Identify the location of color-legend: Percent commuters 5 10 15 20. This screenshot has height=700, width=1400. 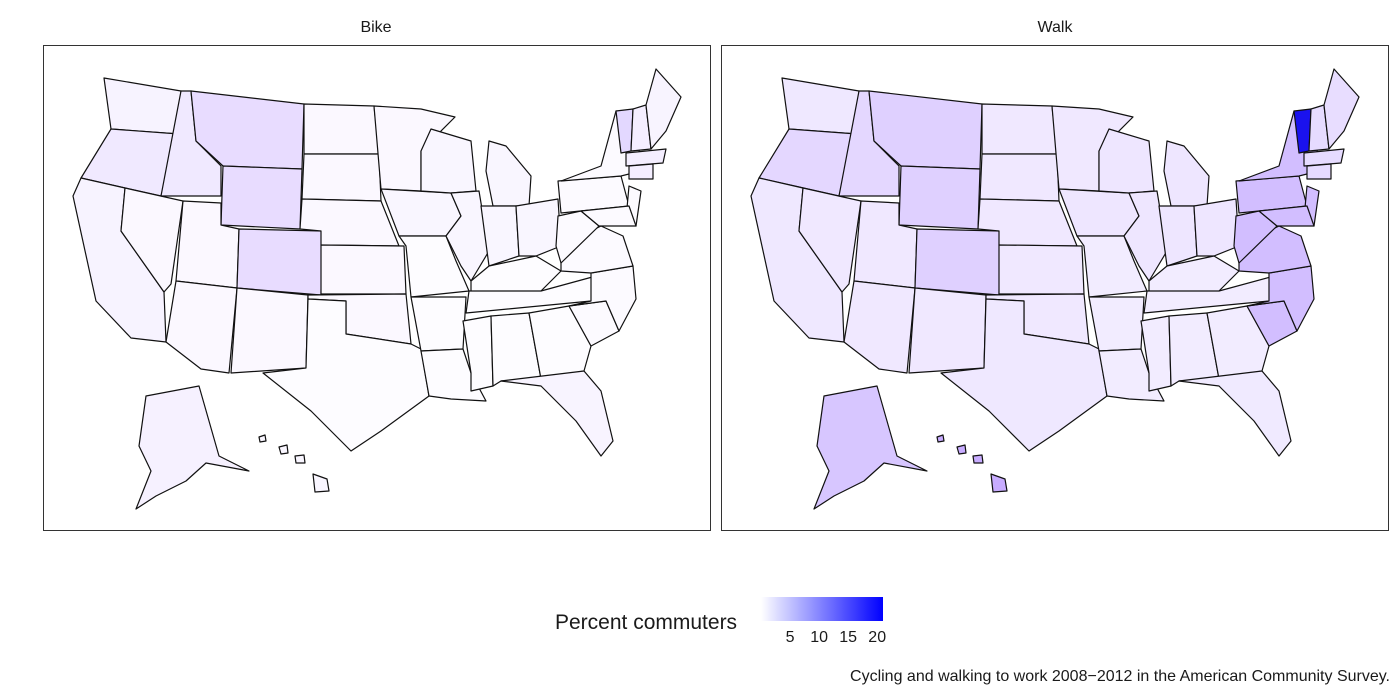
(725, 624).